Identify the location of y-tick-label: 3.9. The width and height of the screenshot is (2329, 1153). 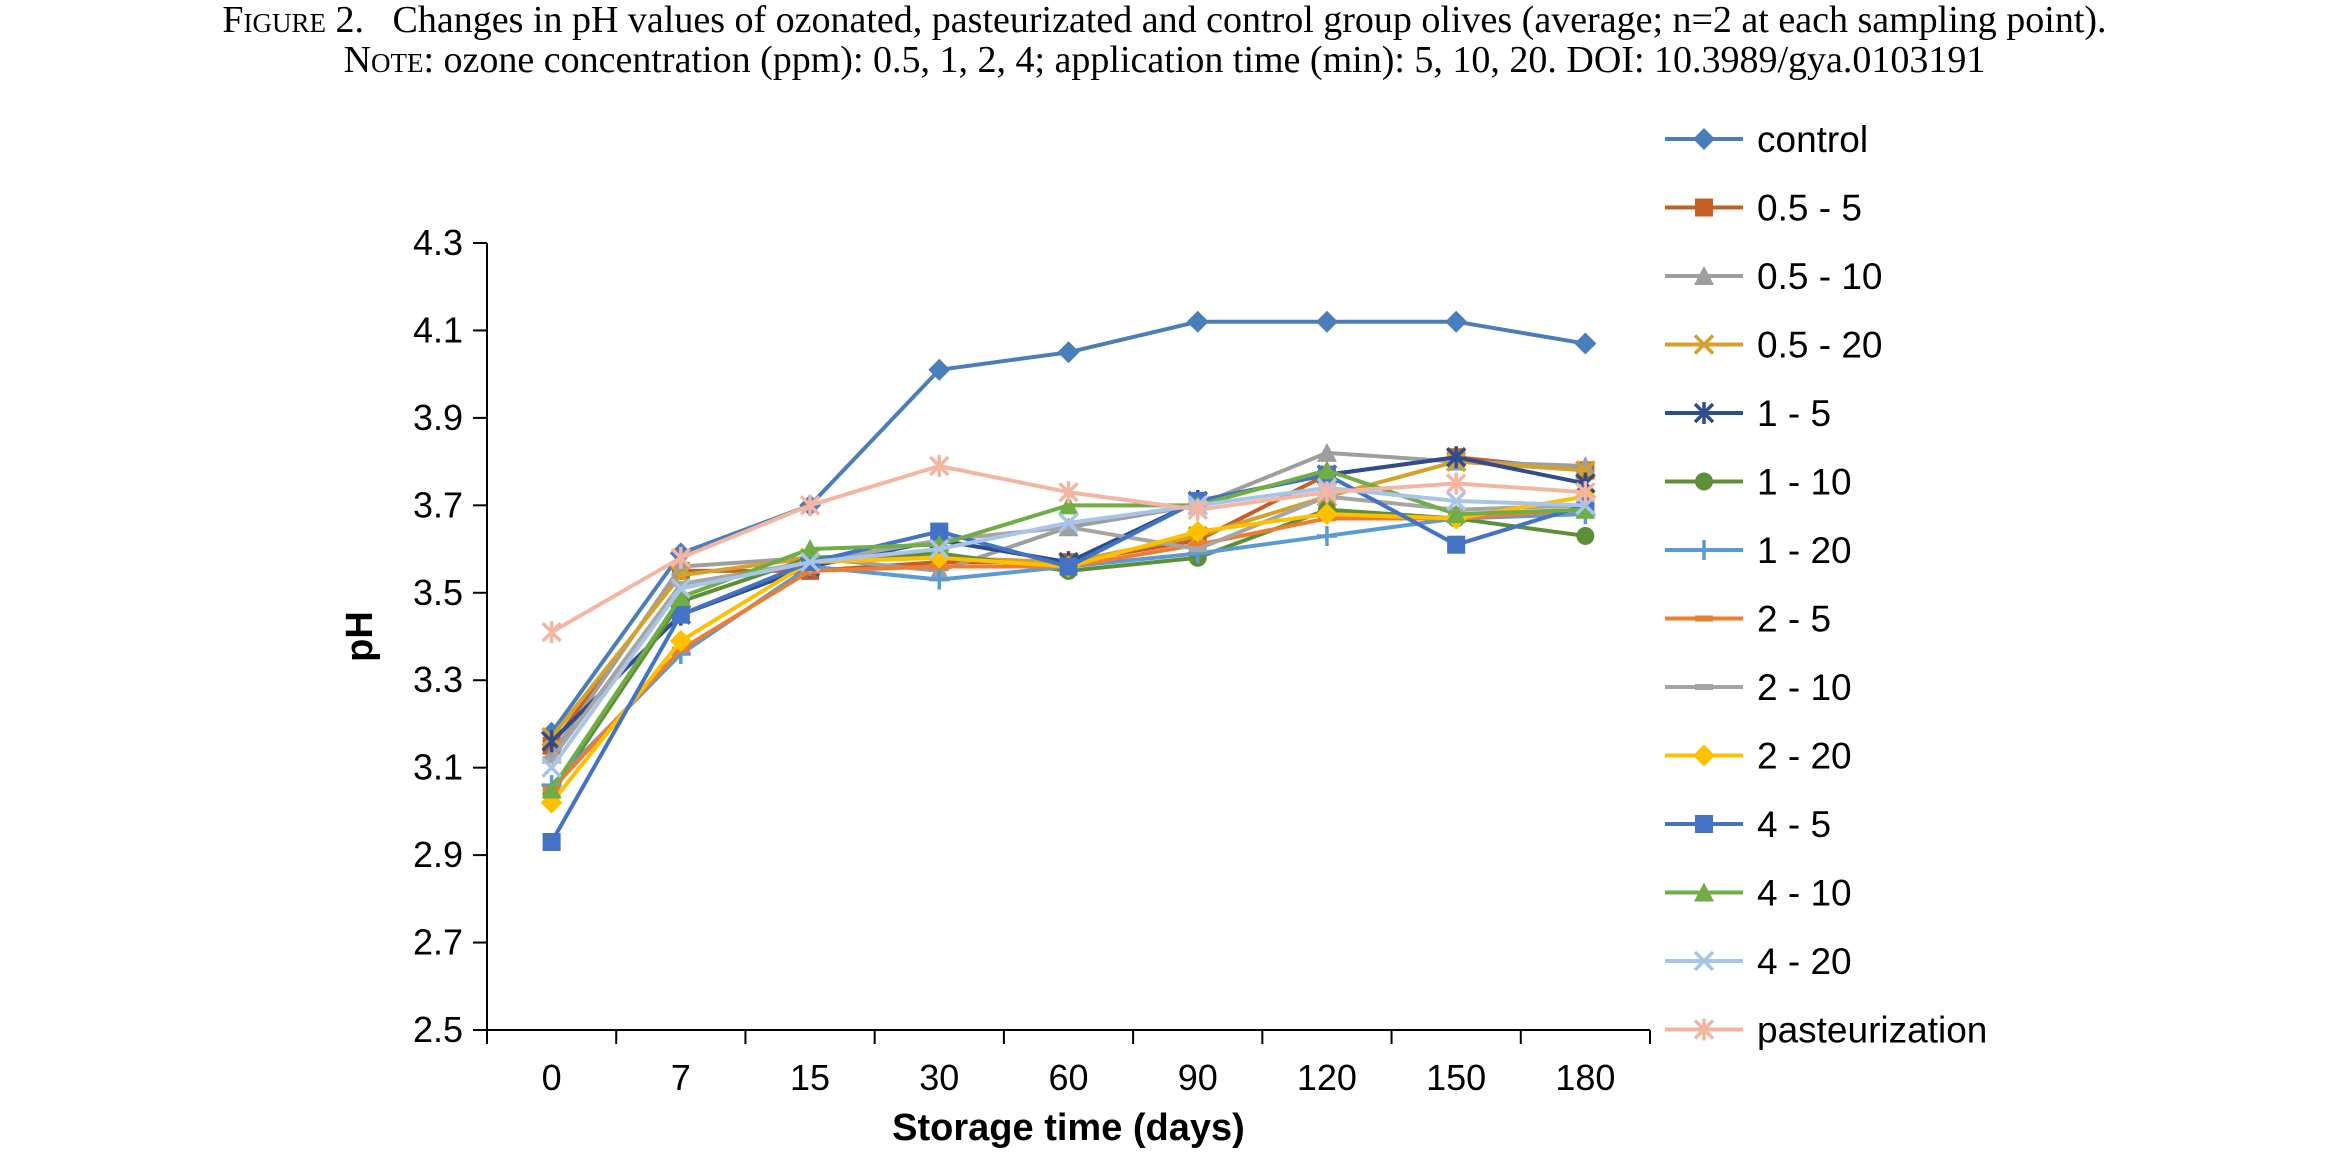
(438, 417).